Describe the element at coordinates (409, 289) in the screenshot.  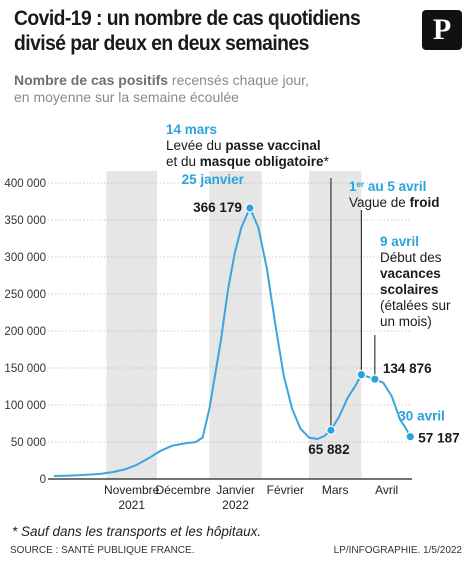
I see `april9-line-3: scolaires` at that location.